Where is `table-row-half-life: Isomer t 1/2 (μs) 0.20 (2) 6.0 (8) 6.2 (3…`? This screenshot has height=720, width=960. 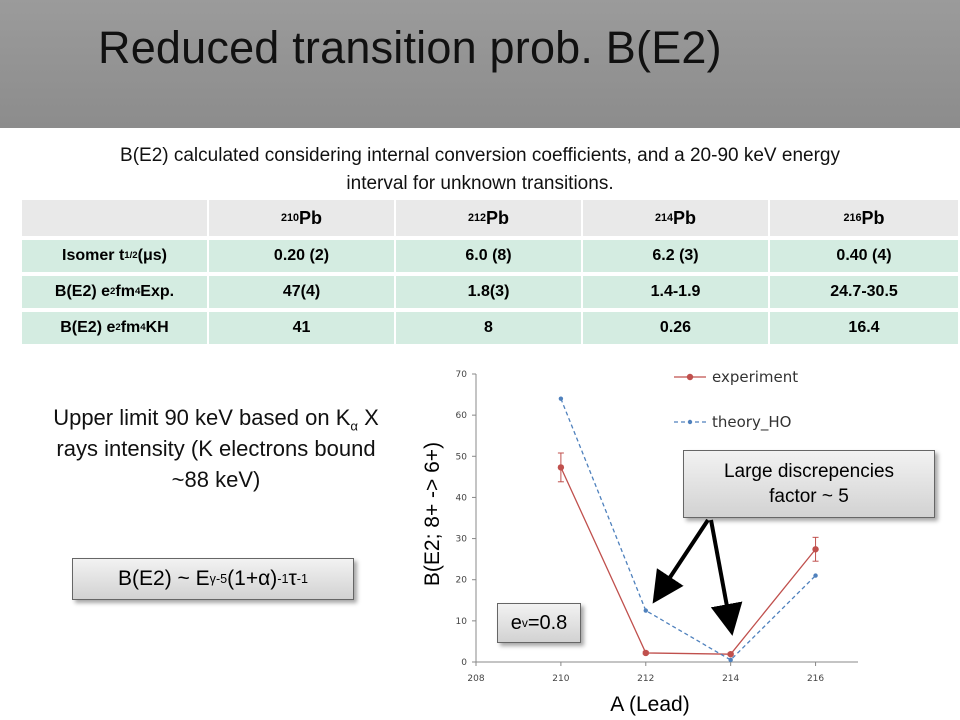
table-row-half-life: Isomer t 1/2 (μs) 0.20 (2) 6.0 (8) 6.2 (3… is located at coordinates (490, 256).